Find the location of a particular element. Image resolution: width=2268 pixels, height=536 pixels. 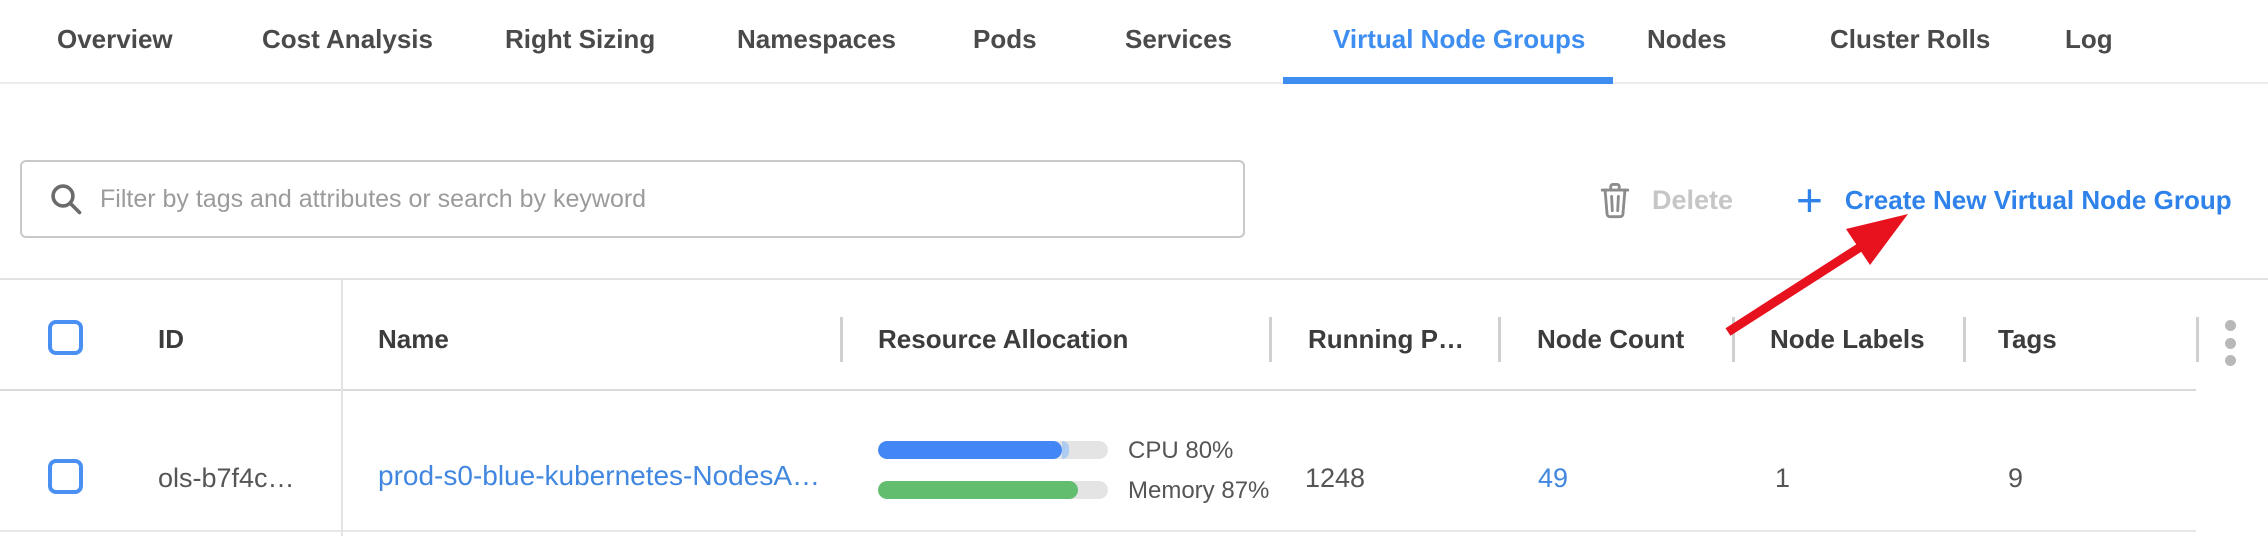

cpu-allocation-bar is located at coordinates (993, 450).